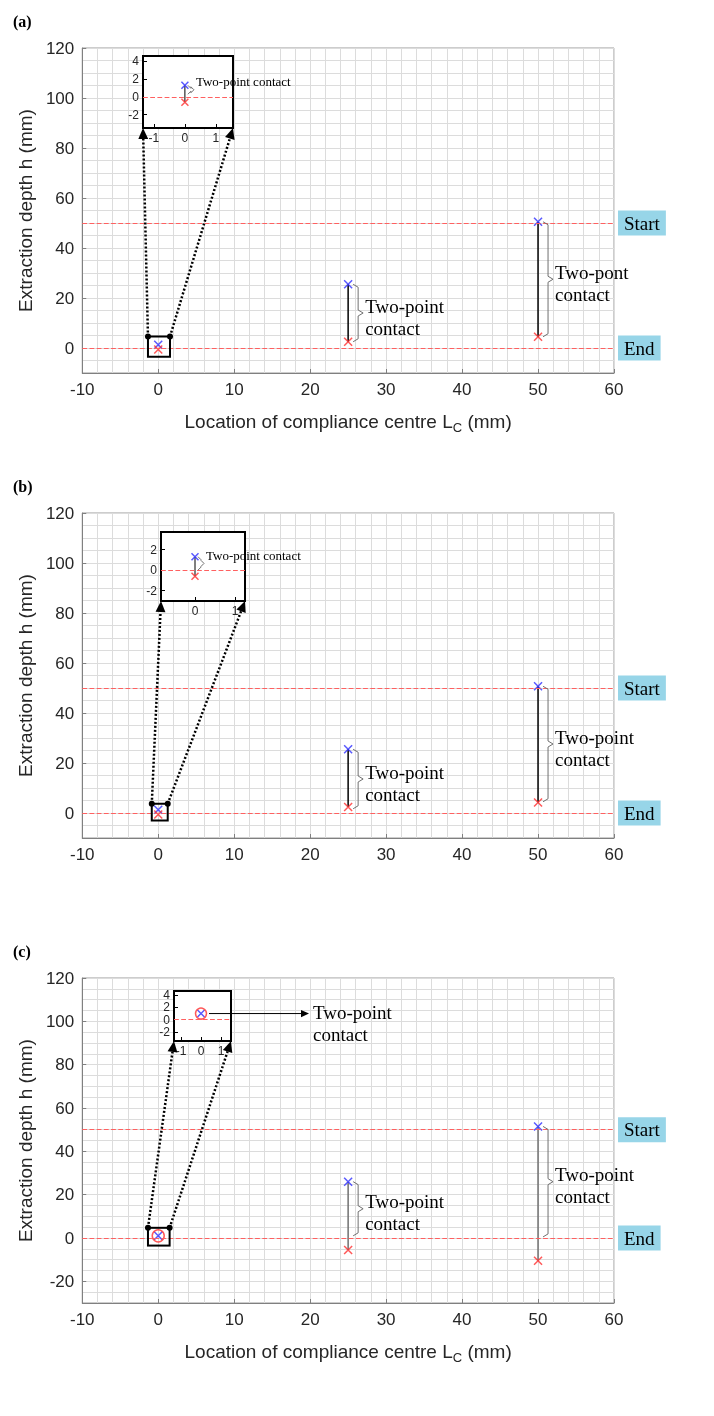  I want to click on chart-title: (c), so click(22, 951).